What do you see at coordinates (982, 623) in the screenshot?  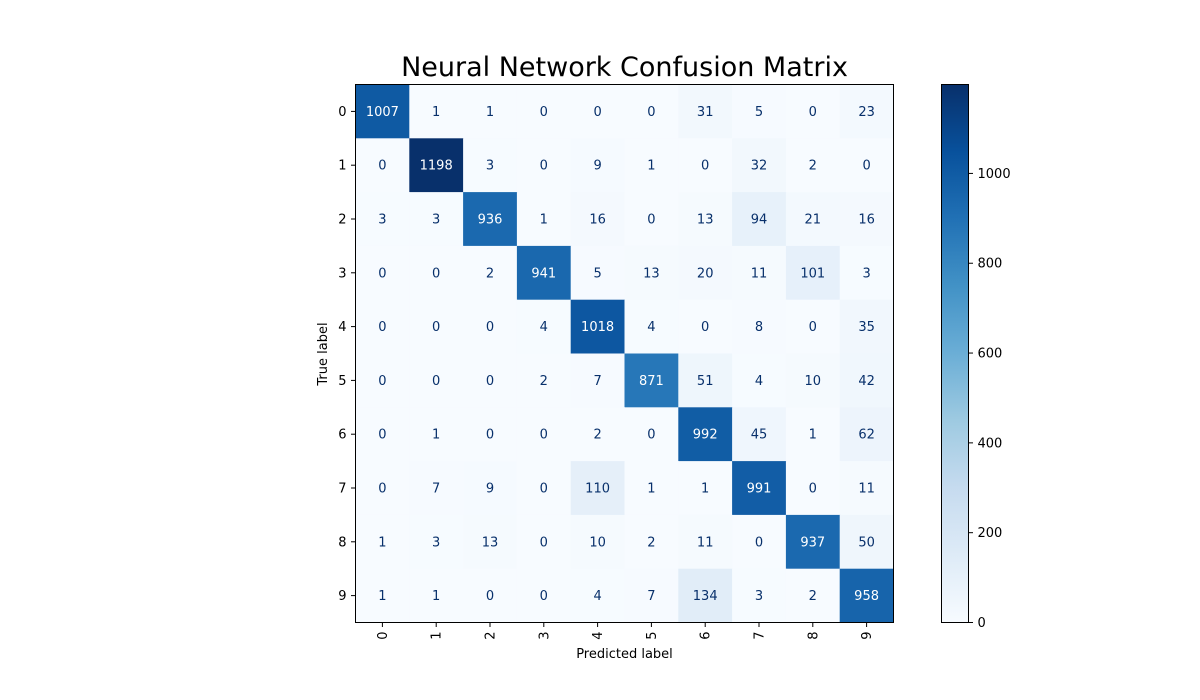 I see `colorbar-tick-label: 0` at bounding box center [982, 623].